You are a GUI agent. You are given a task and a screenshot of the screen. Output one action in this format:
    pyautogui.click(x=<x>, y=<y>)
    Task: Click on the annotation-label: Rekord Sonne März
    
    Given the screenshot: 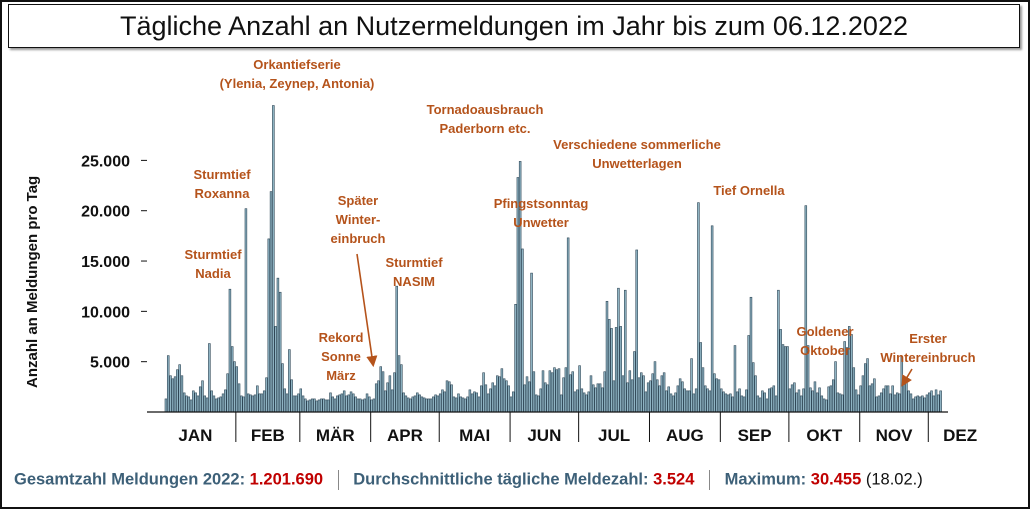 What is the action you would take?
    pyautogui.click(x=341, y=356)
    